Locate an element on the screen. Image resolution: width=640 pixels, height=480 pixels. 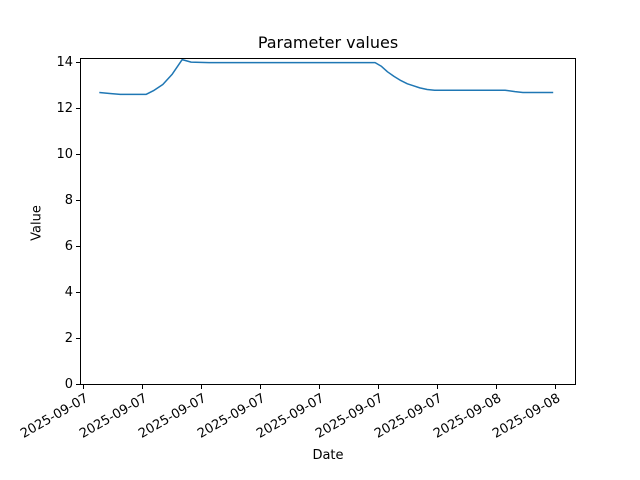
chart-title: Parameter values is located at coordinates (328, 42).